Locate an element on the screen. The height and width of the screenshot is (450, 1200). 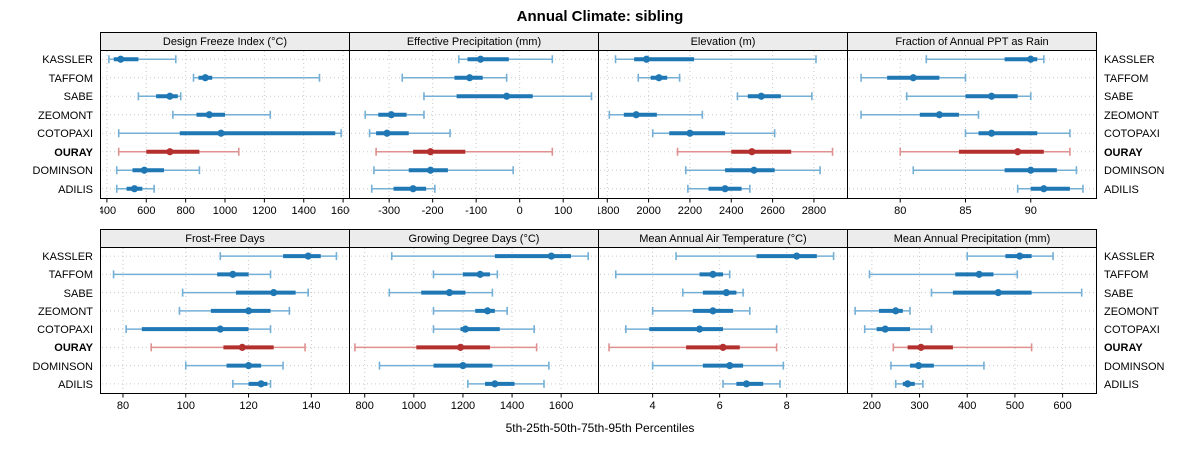
tick-label: 140 is located at coordinates (311, 406).